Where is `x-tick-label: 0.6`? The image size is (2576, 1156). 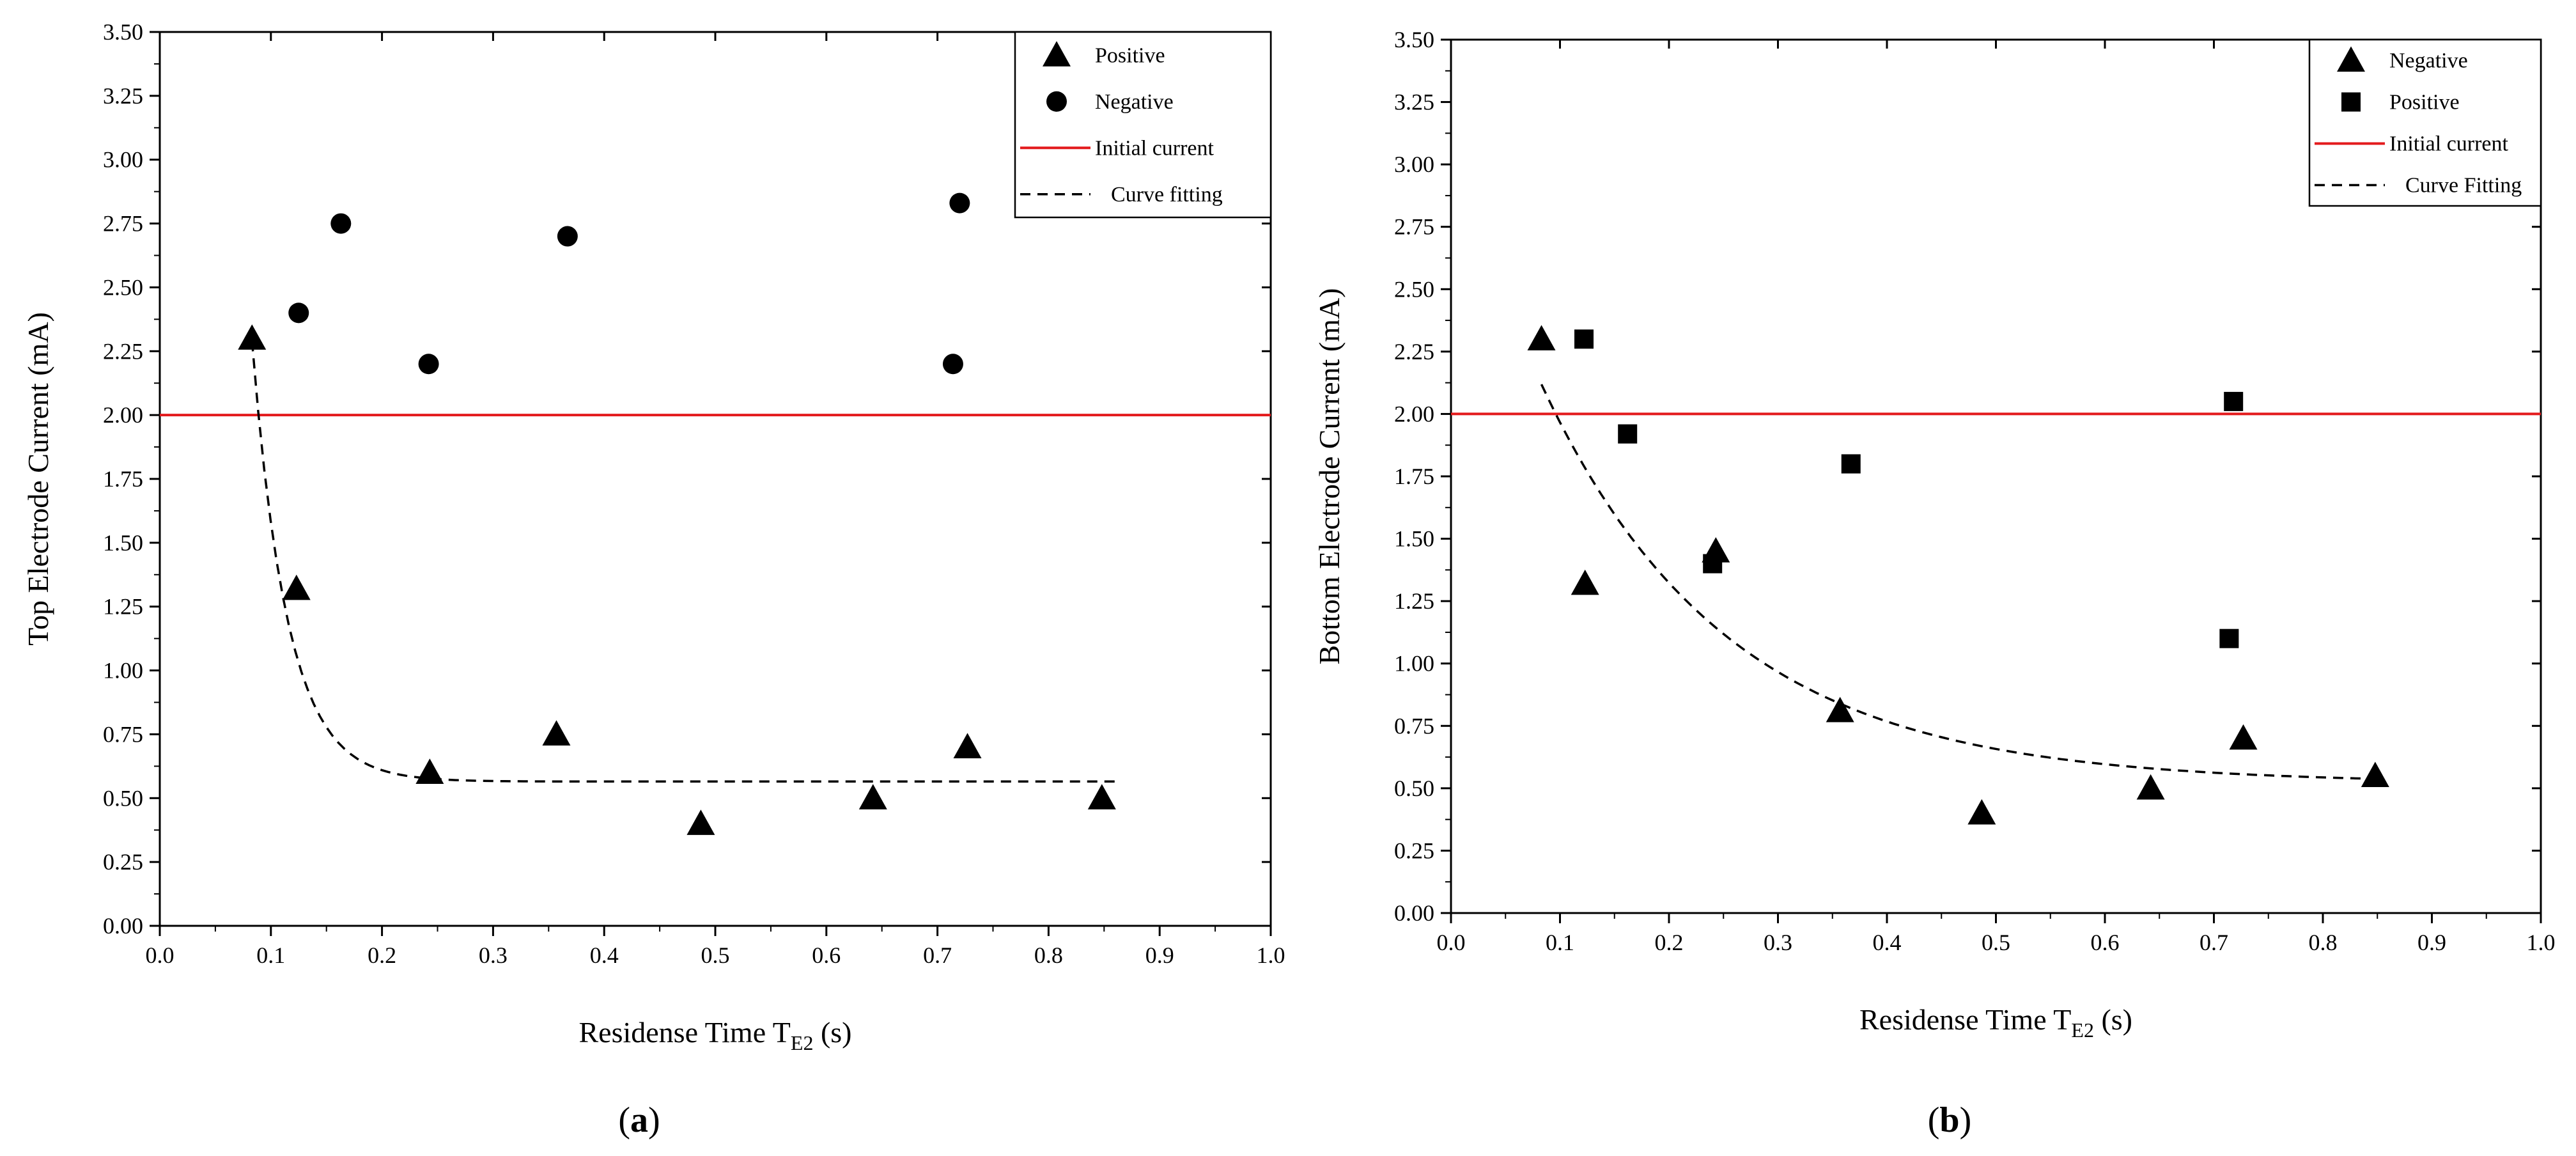 x-tick-label: 0.6 is located at coordinates (2105, 943).